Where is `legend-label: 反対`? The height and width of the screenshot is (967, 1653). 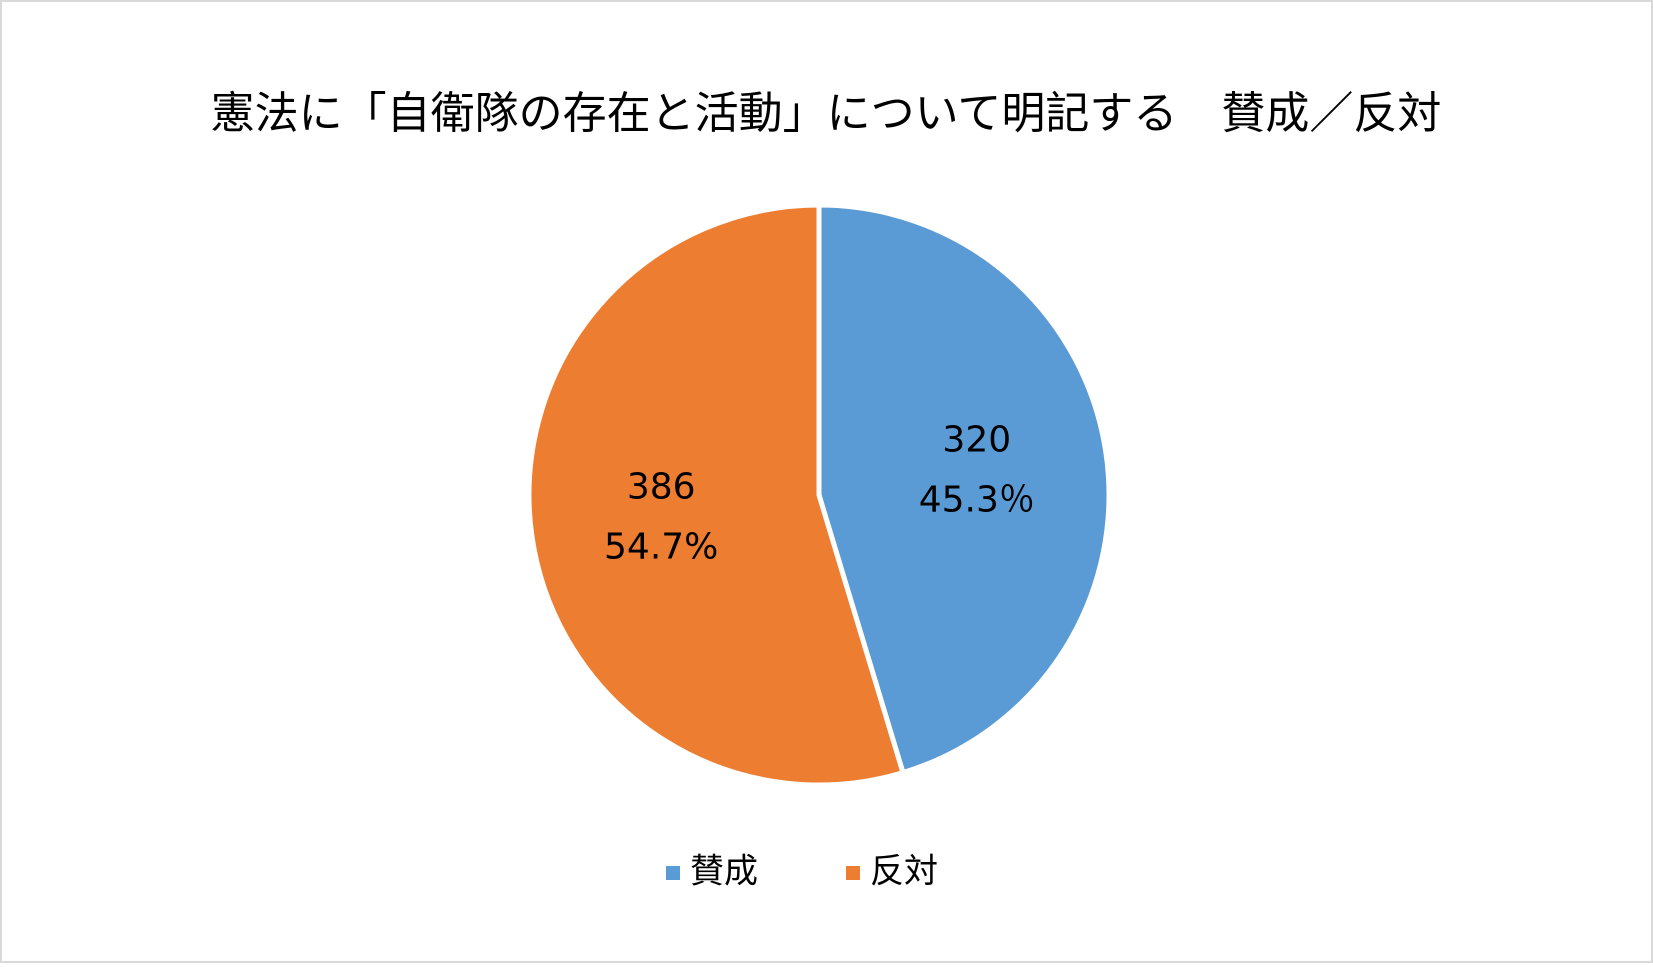
legend-label: 反対 is located at coordinates (904, 872).